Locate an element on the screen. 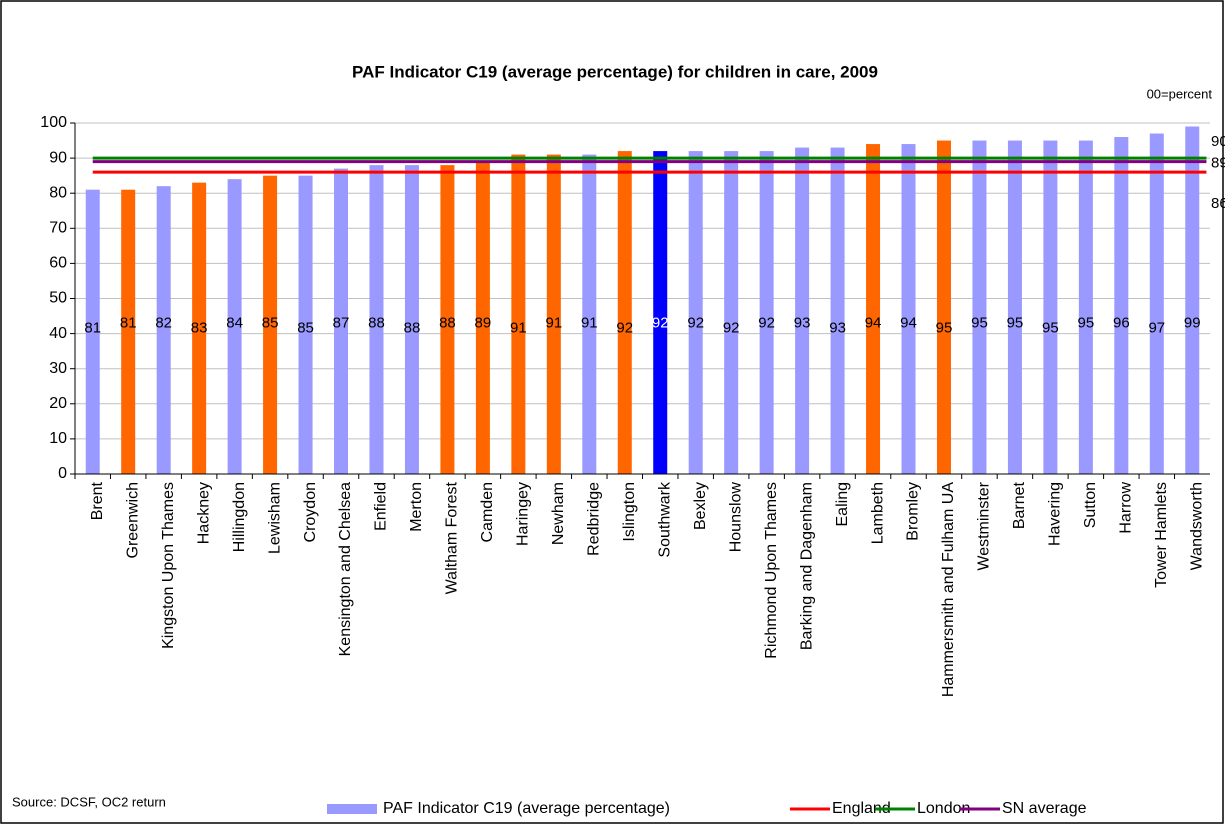 The height and width of the screenshot is (825, 1225). x-tick-label: Haringey is located at coordinates (523, 514).